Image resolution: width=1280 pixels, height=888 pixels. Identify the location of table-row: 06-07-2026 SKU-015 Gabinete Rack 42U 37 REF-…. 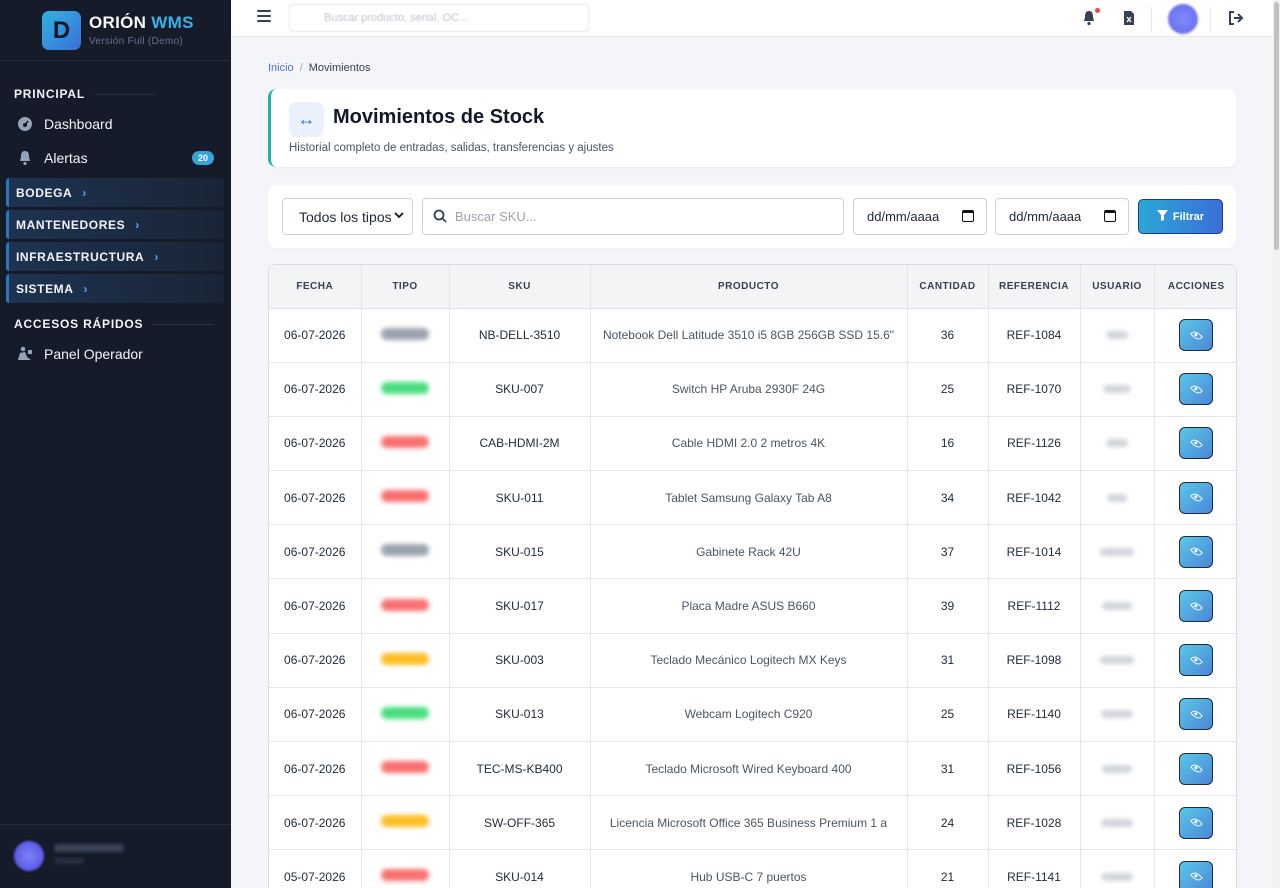
(752, 552).